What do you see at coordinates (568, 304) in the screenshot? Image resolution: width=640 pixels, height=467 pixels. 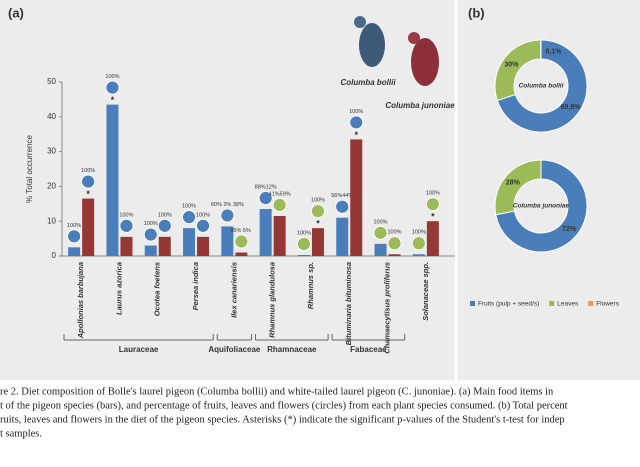 I see `legend-label: Leaves` at bounding box center [568, 304].